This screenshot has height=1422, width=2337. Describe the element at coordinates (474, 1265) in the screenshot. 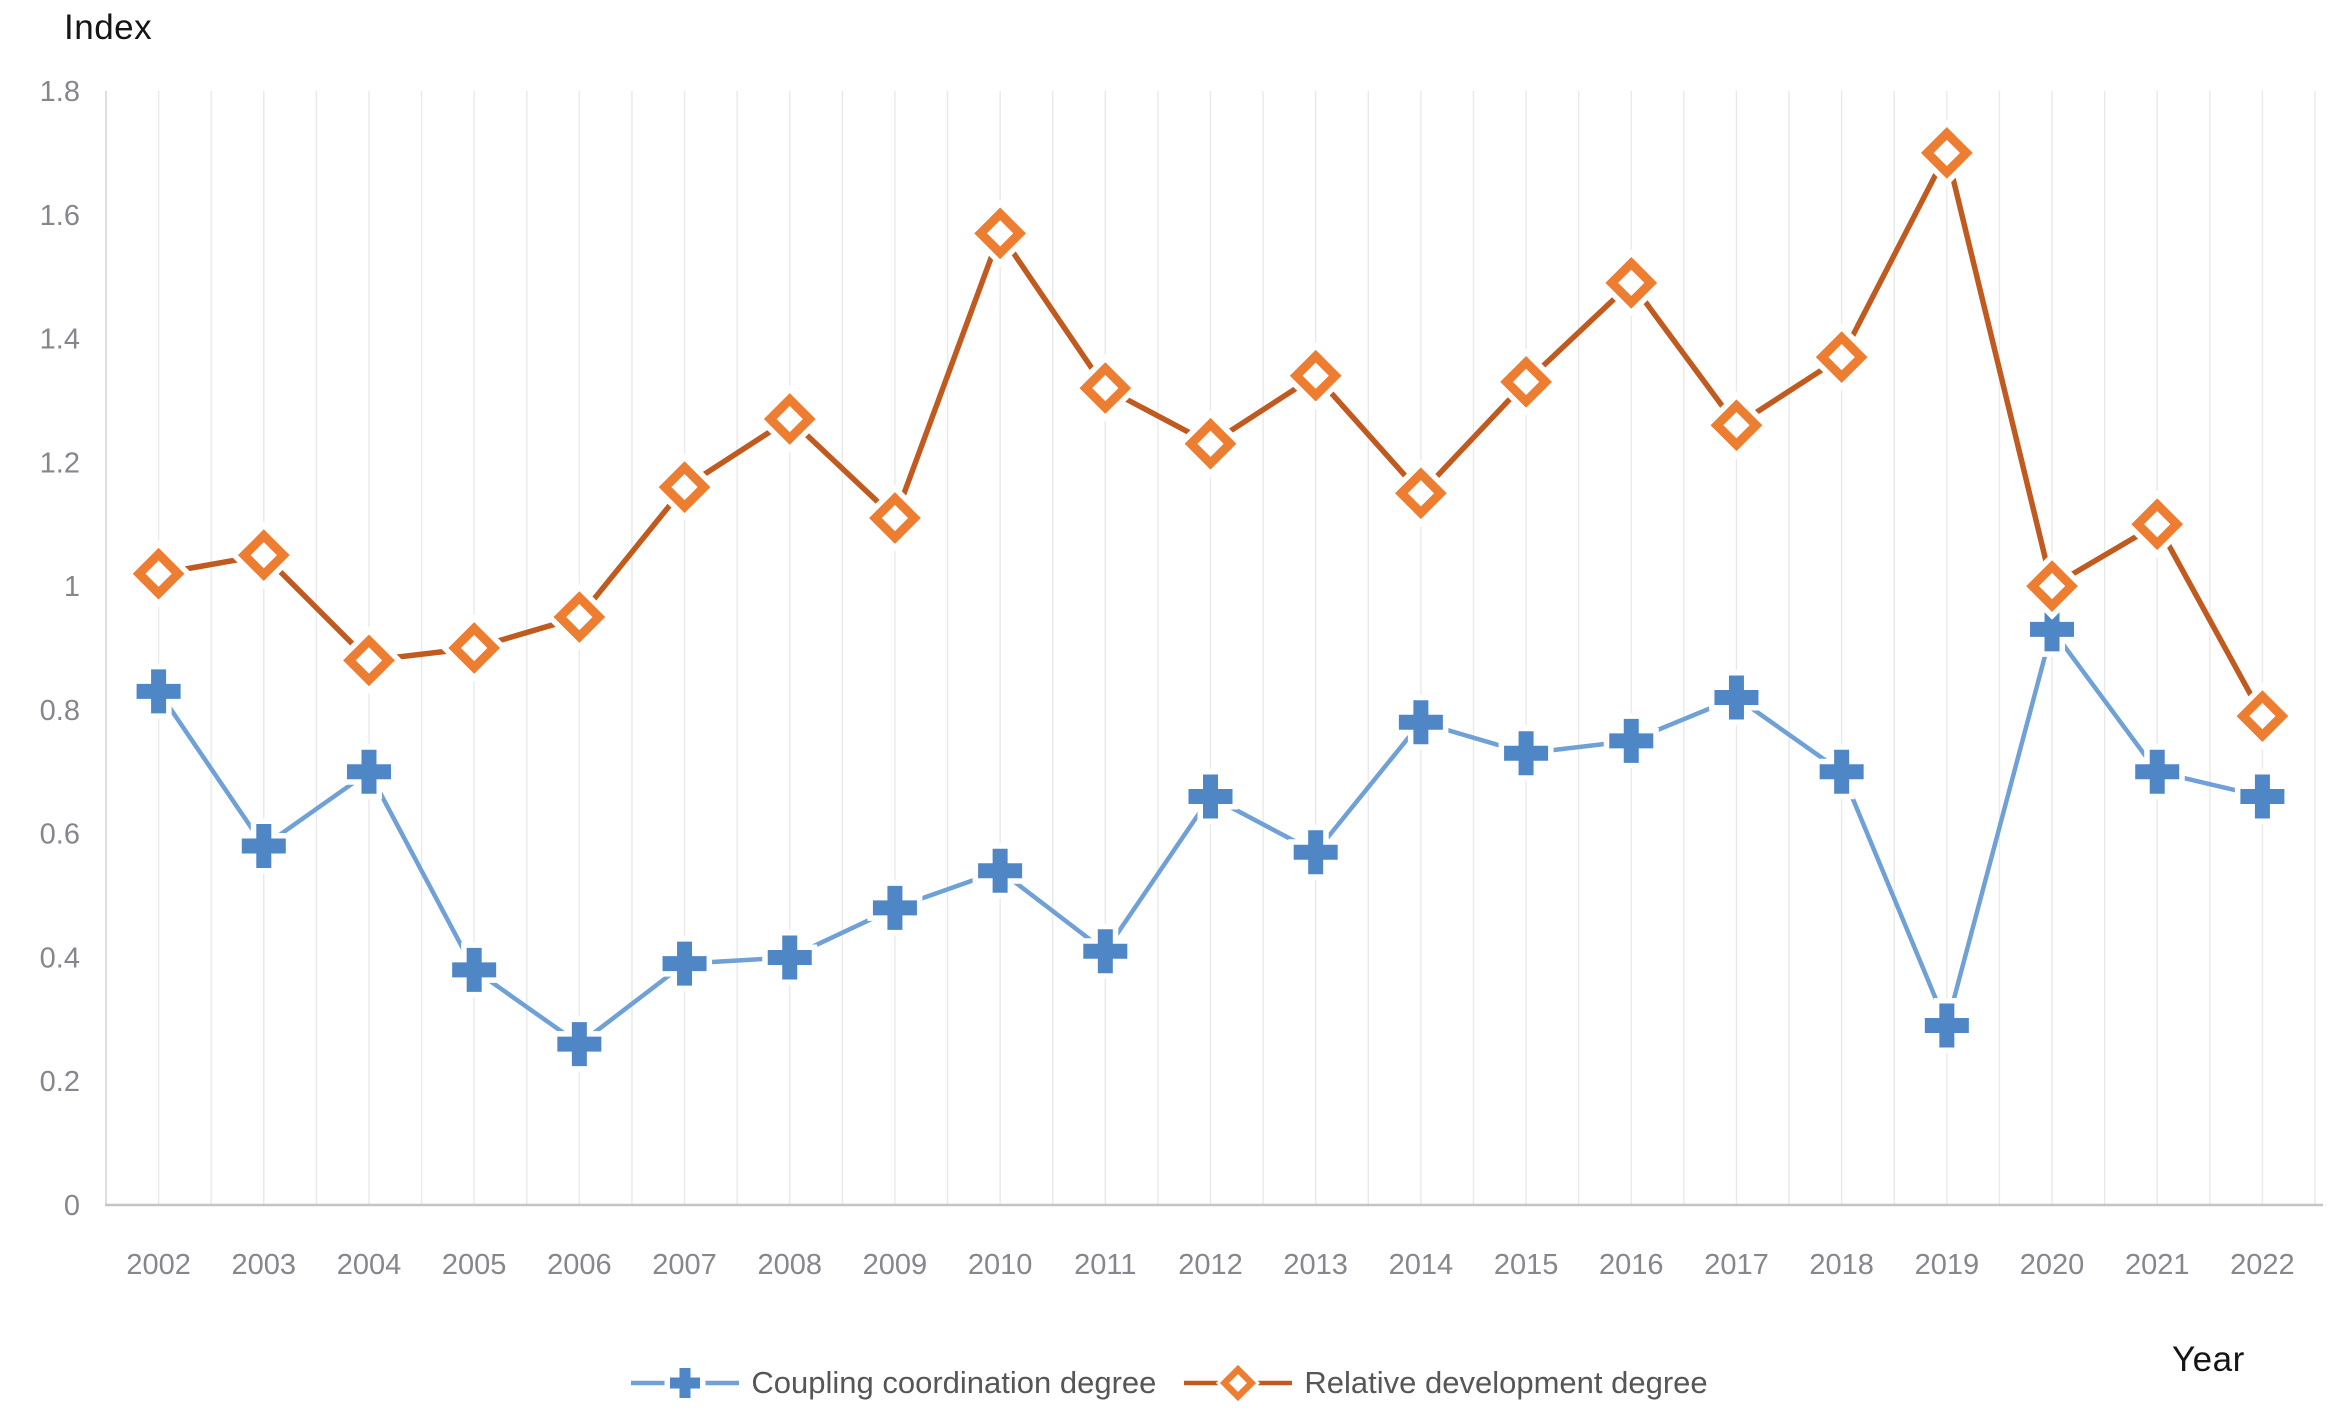

I see `x-tick-label: 2005` at that location.